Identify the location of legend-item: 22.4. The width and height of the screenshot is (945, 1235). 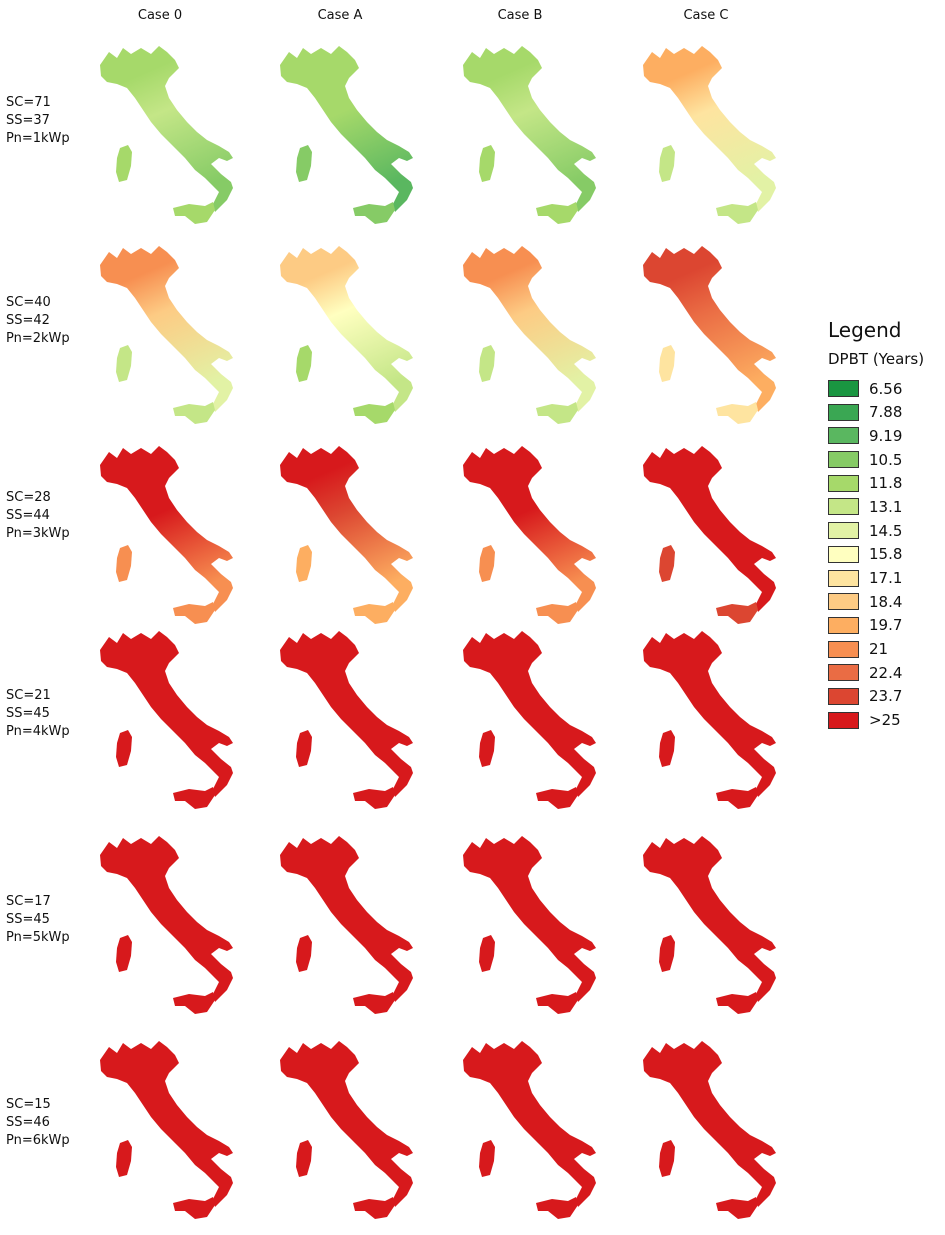
(886, 672).